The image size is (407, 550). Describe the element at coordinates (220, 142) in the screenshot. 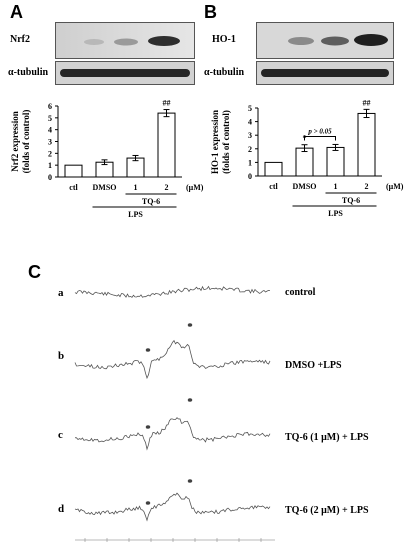

I see `y-axis-label: HO-1 expression(folds of control)` at that location.